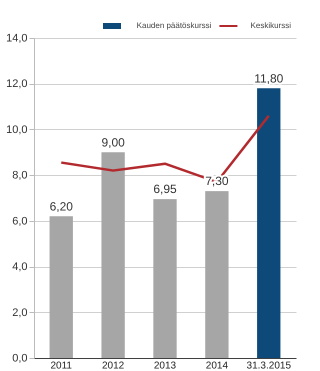 The image size is (320, 371). Describe the element at coordinates (165, 365) in the screenshot. I see `x-tick-label: 2013` at that location.